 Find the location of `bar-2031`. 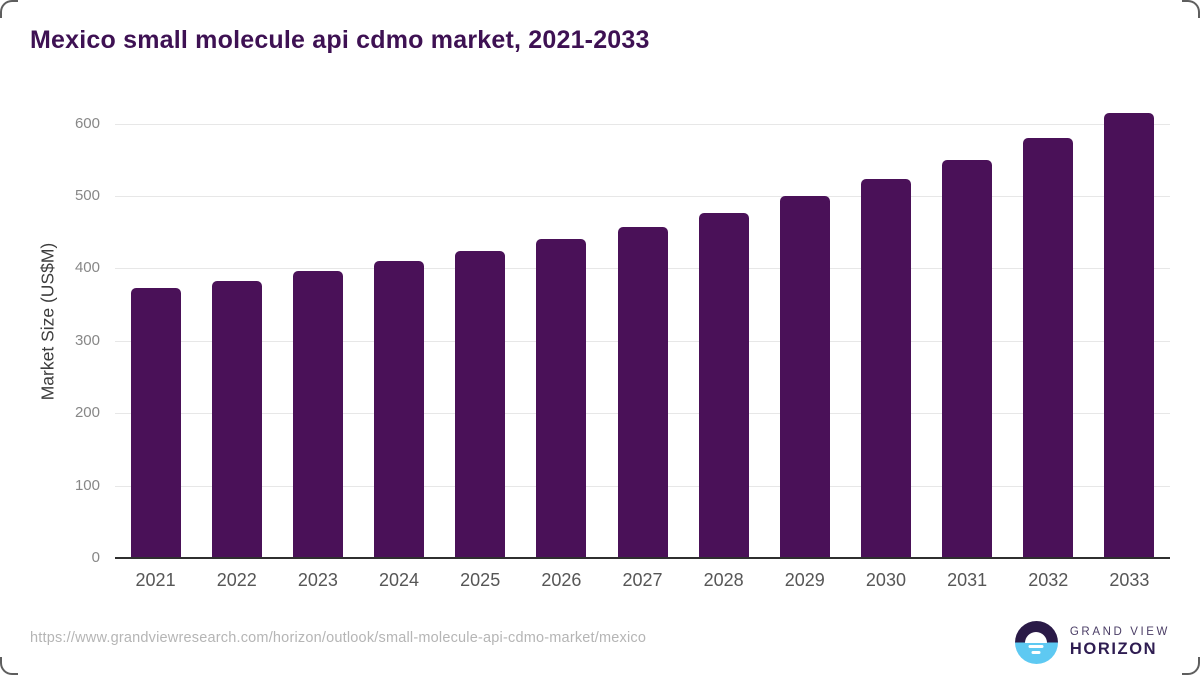

bar-2031 is located at coordinates (967, 358).